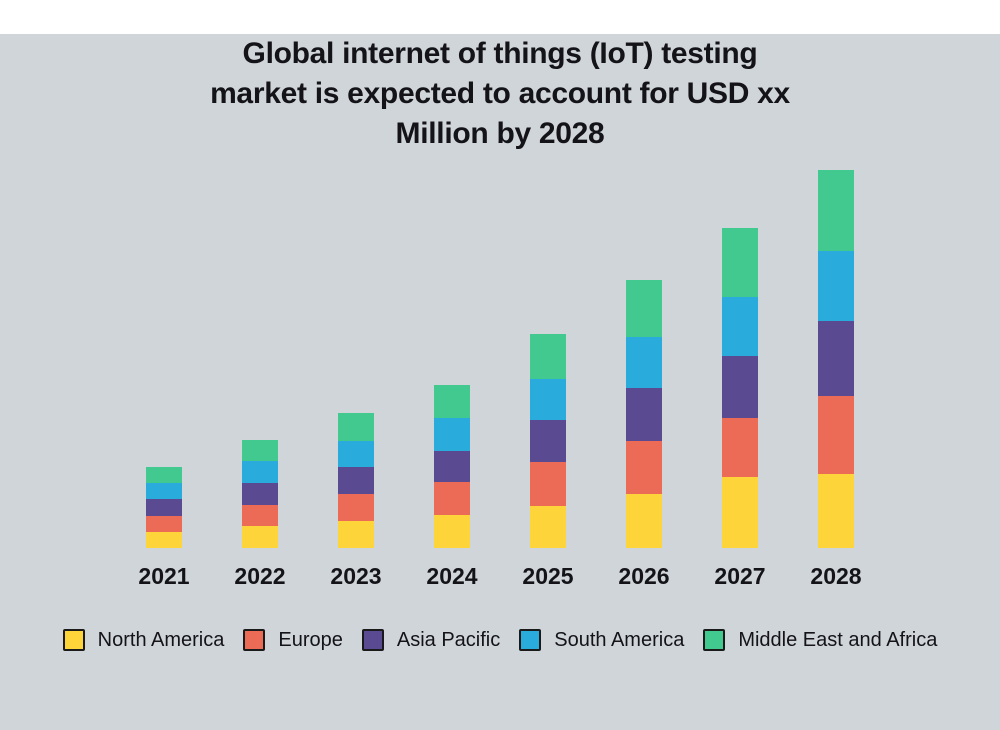  I want to click on x-axis-label-2023: 2023, so click(356, 576).